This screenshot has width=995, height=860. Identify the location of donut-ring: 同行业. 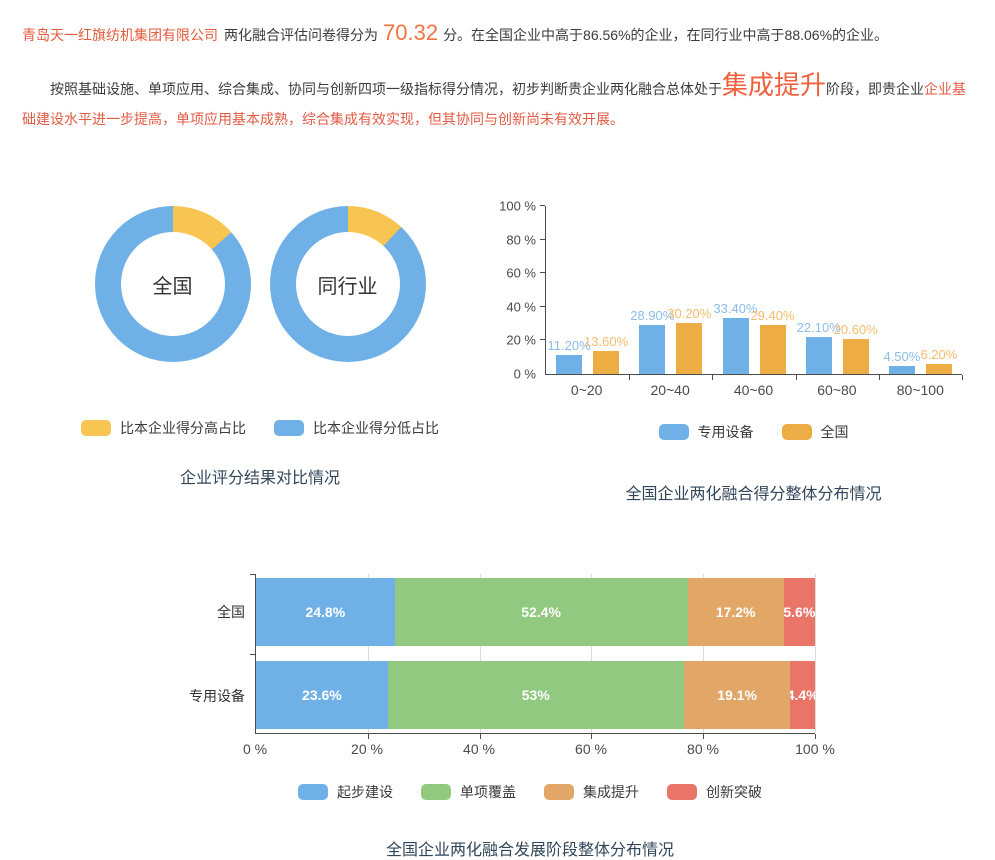
(347, 284).